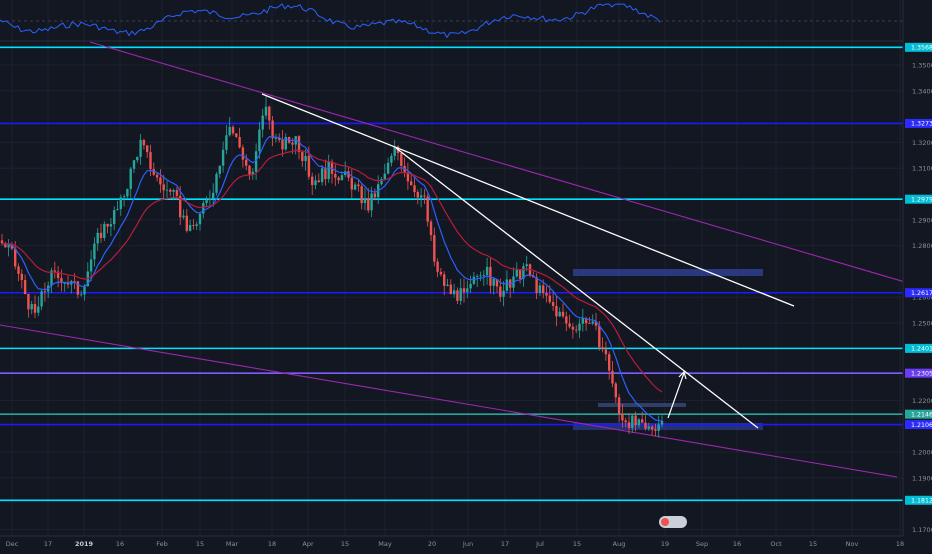 The height and width of the screenshot is (554, 932). I want to click on x-tick-label: 19, so click(665, 544).